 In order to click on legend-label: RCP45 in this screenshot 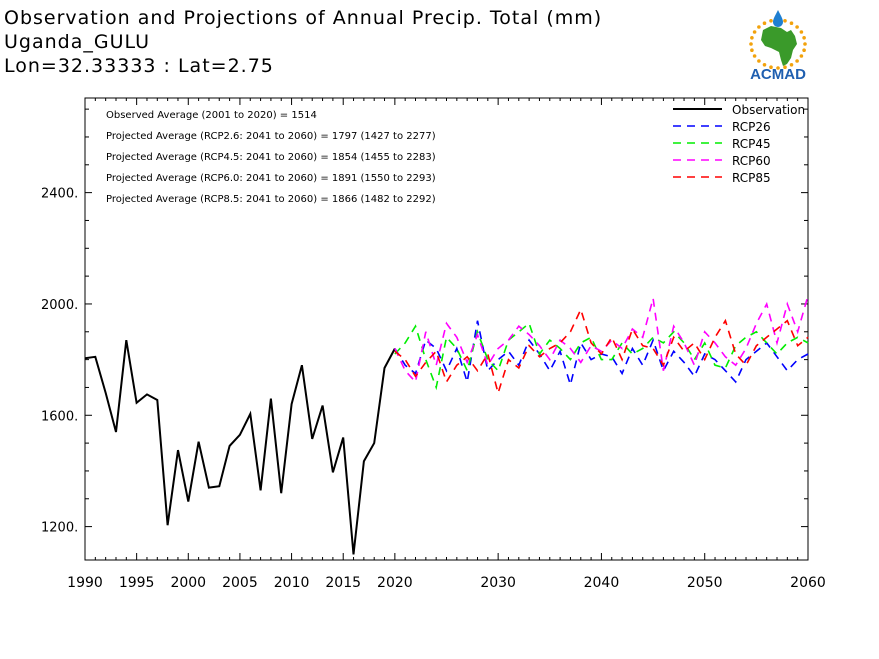, I will do `click(751, 144)`.